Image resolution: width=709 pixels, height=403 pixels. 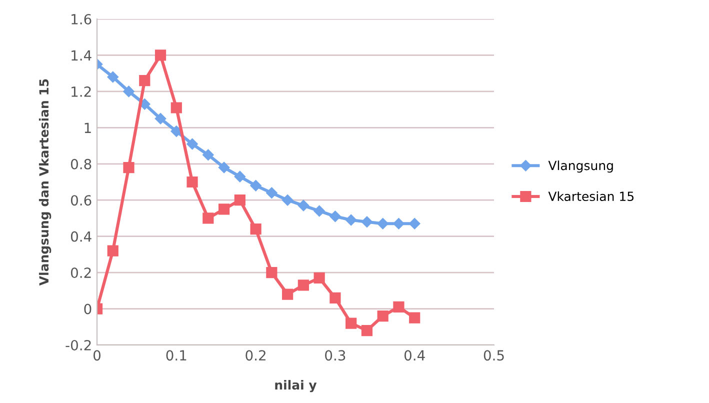 I want to click on y-tick-label: 0, so click(x=88, y=309).